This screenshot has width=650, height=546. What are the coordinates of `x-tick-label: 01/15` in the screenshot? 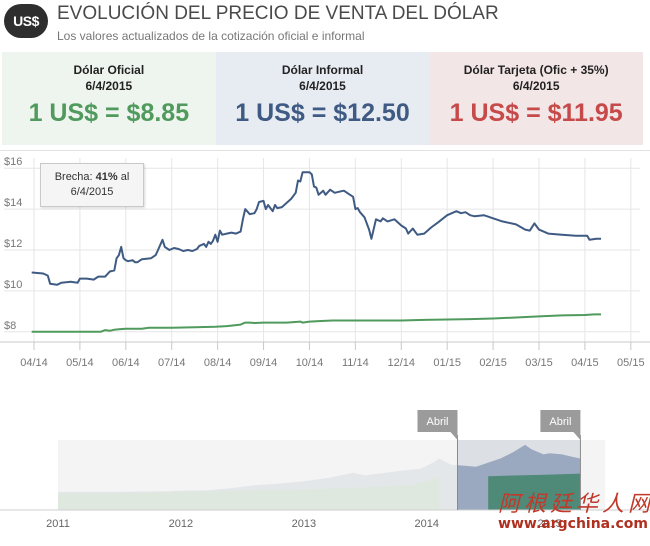 It's located at (447, 363).